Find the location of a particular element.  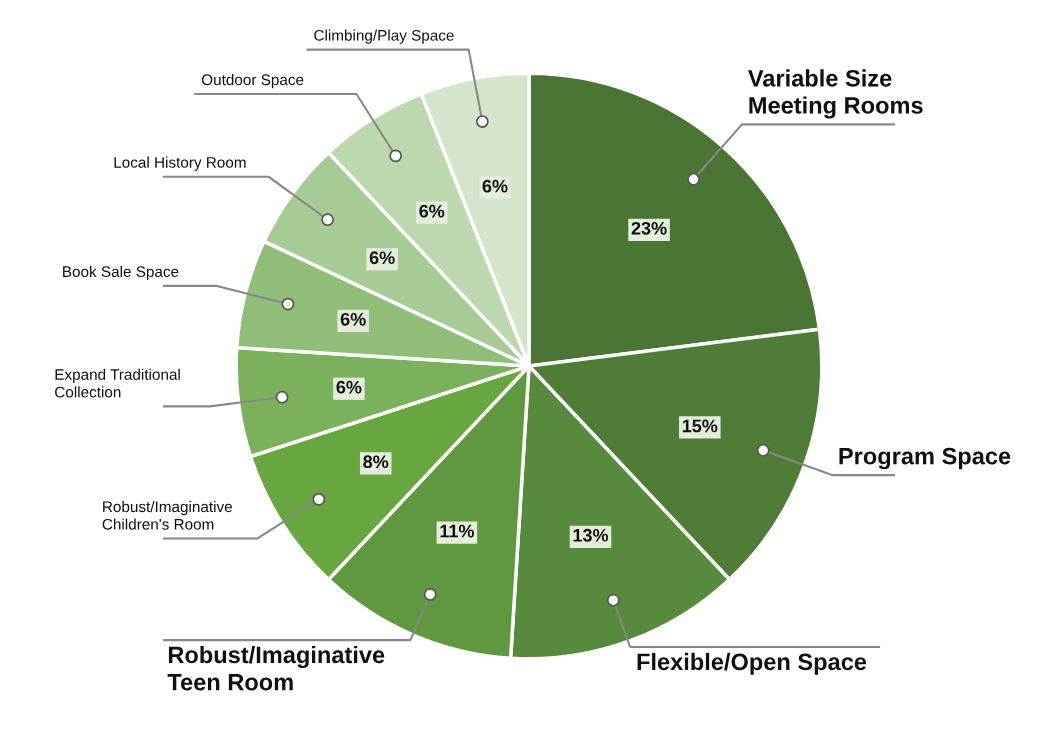

slice-label: Robust/Imaginative Children's Room is located at coordinates (167, 515).